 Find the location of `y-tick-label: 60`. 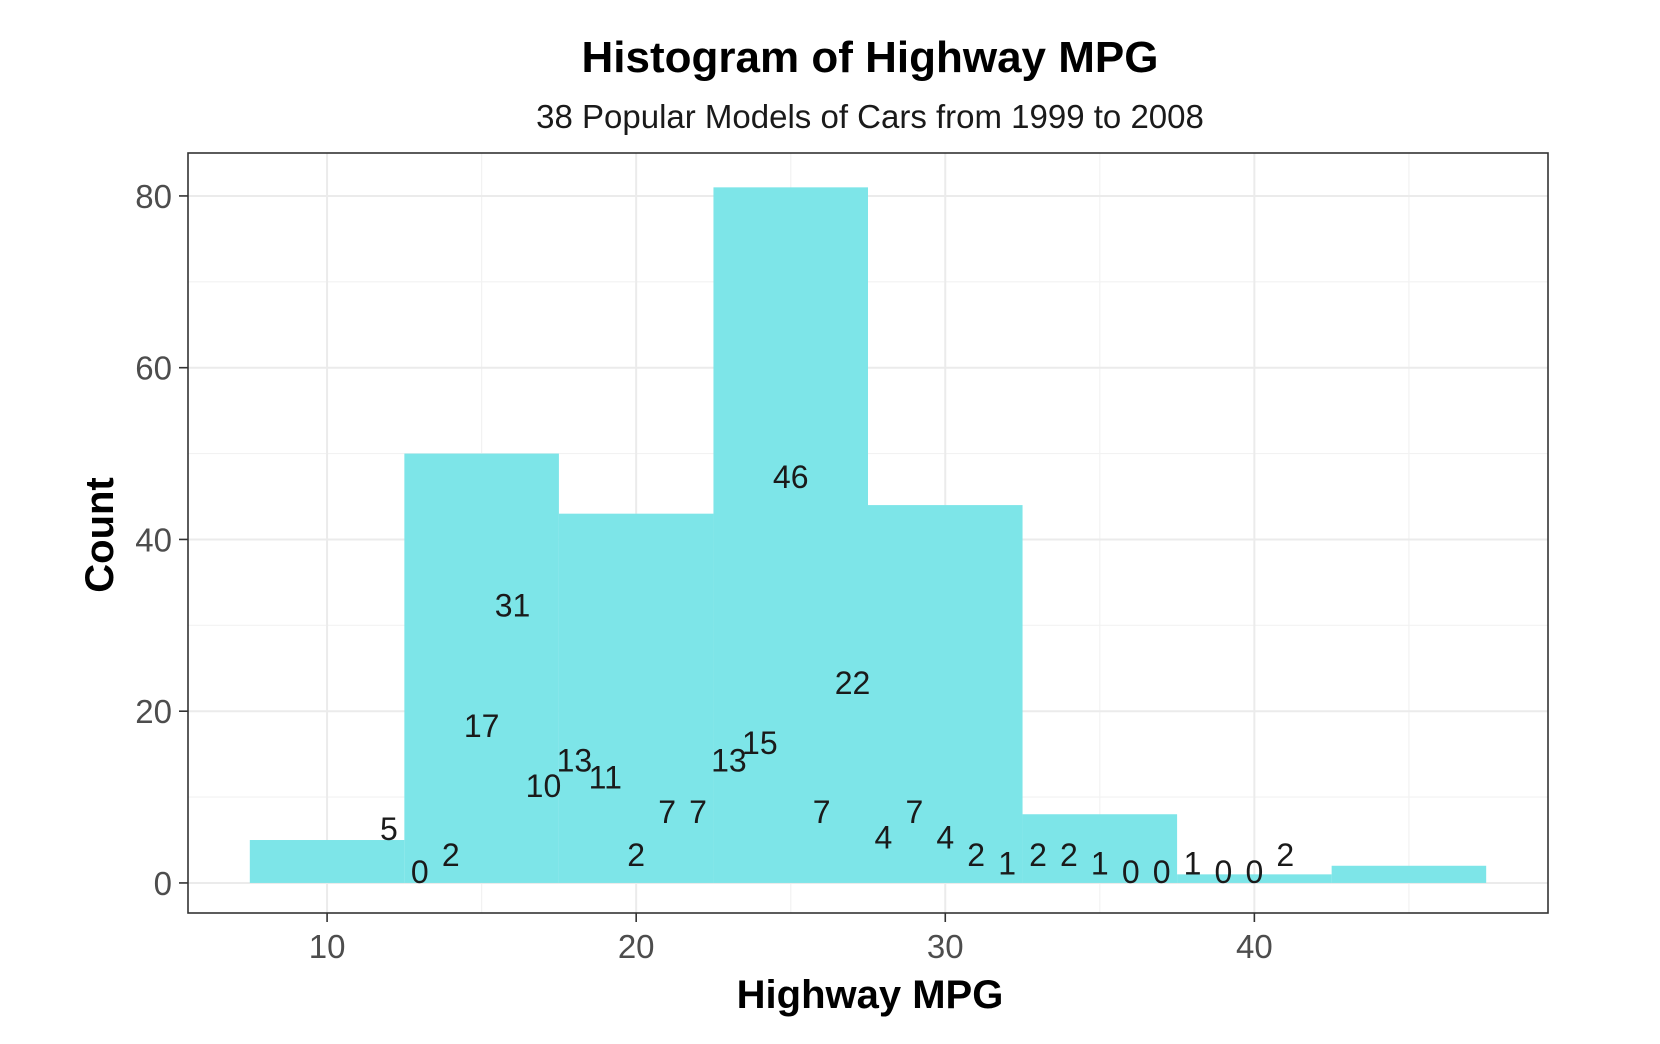

y-tick-label: 60 is located at coordinates (153, 368).